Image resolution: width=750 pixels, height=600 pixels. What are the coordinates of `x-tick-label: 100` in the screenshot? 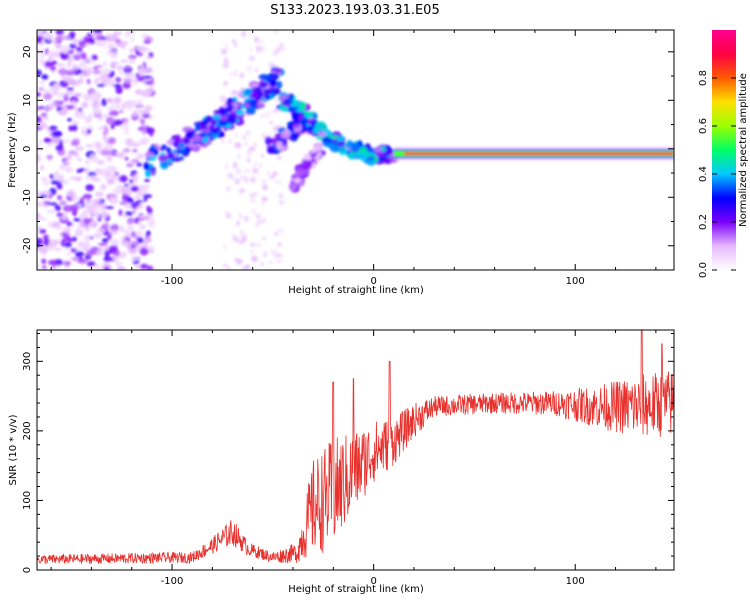 It's located at (575, 581).